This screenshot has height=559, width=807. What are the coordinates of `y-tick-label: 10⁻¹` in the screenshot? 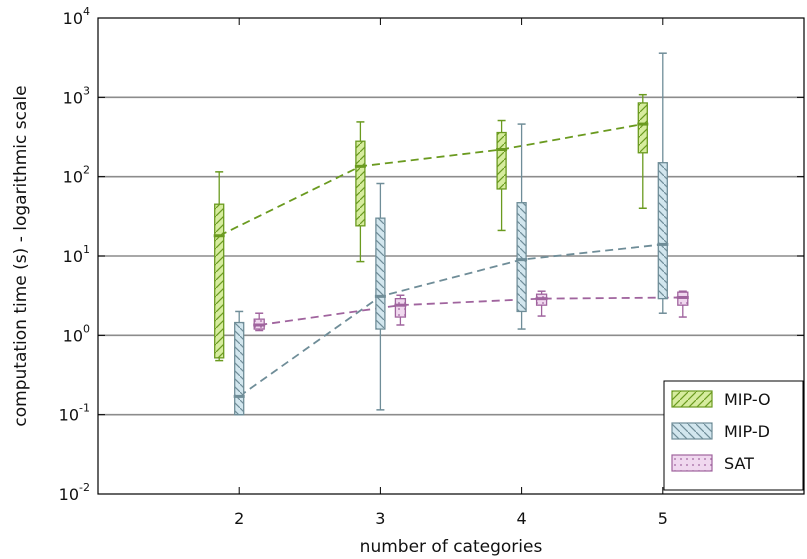 It's located at (74, 413).